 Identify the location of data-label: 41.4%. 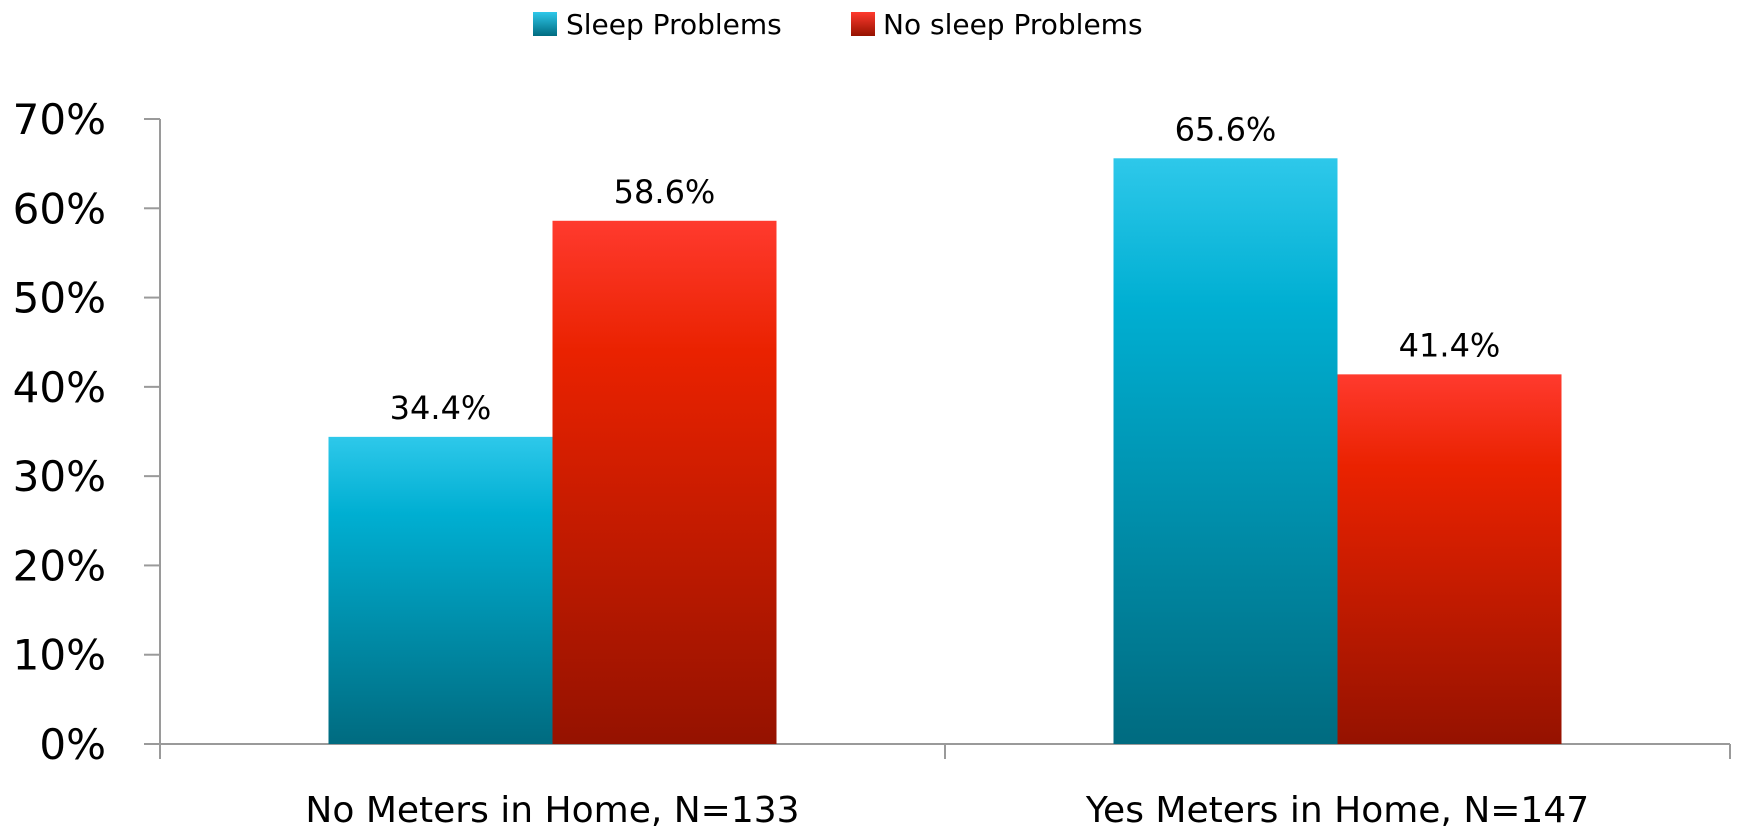
(1450, 345).